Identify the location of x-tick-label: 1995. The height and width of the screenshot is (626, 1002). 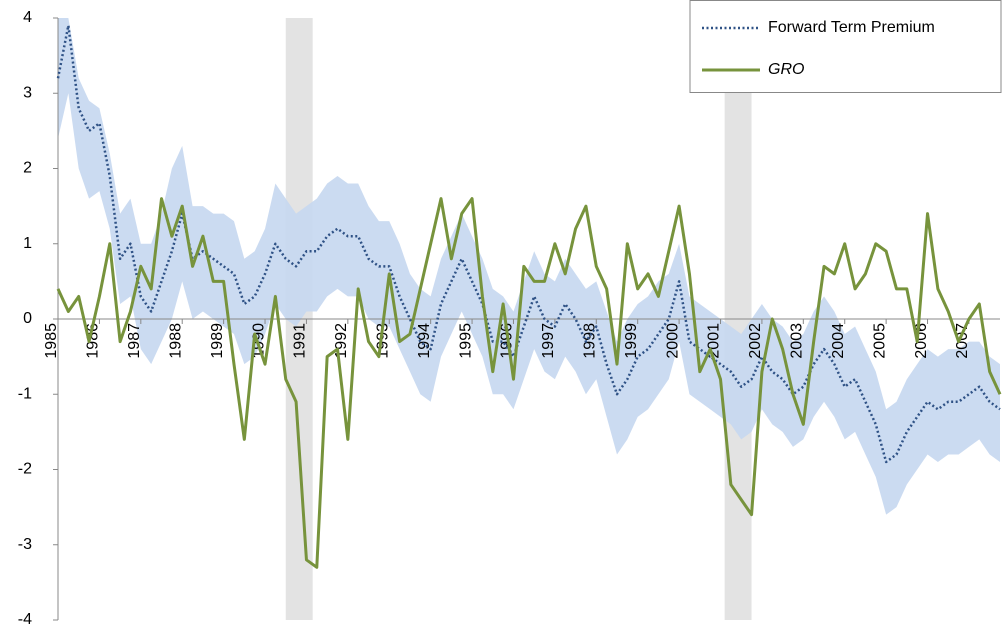
(465, 341).